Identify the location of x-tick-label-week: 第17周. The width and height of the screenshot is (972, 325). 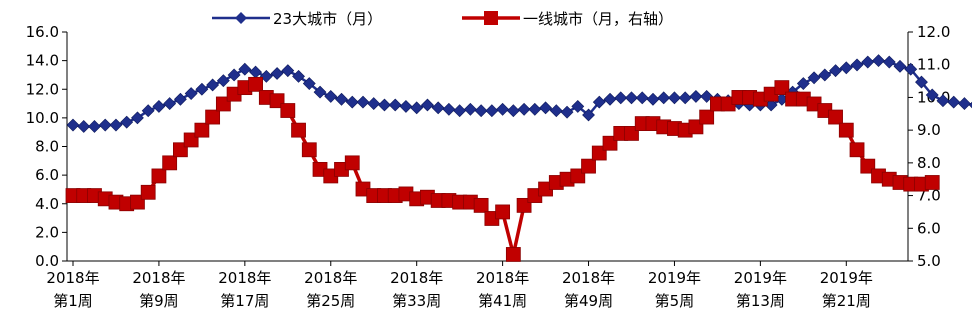
(244, 301).